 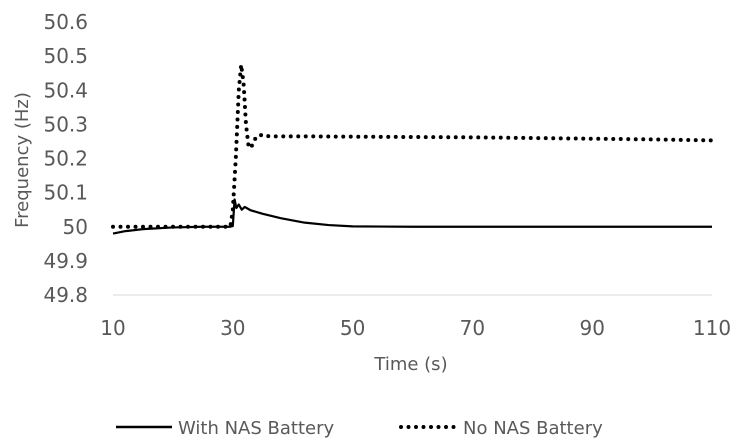 What do you see at coordinates (65, 90) in the screenshot?
I see `y-tick-label: 50.4` at bounding box center [65, 90].